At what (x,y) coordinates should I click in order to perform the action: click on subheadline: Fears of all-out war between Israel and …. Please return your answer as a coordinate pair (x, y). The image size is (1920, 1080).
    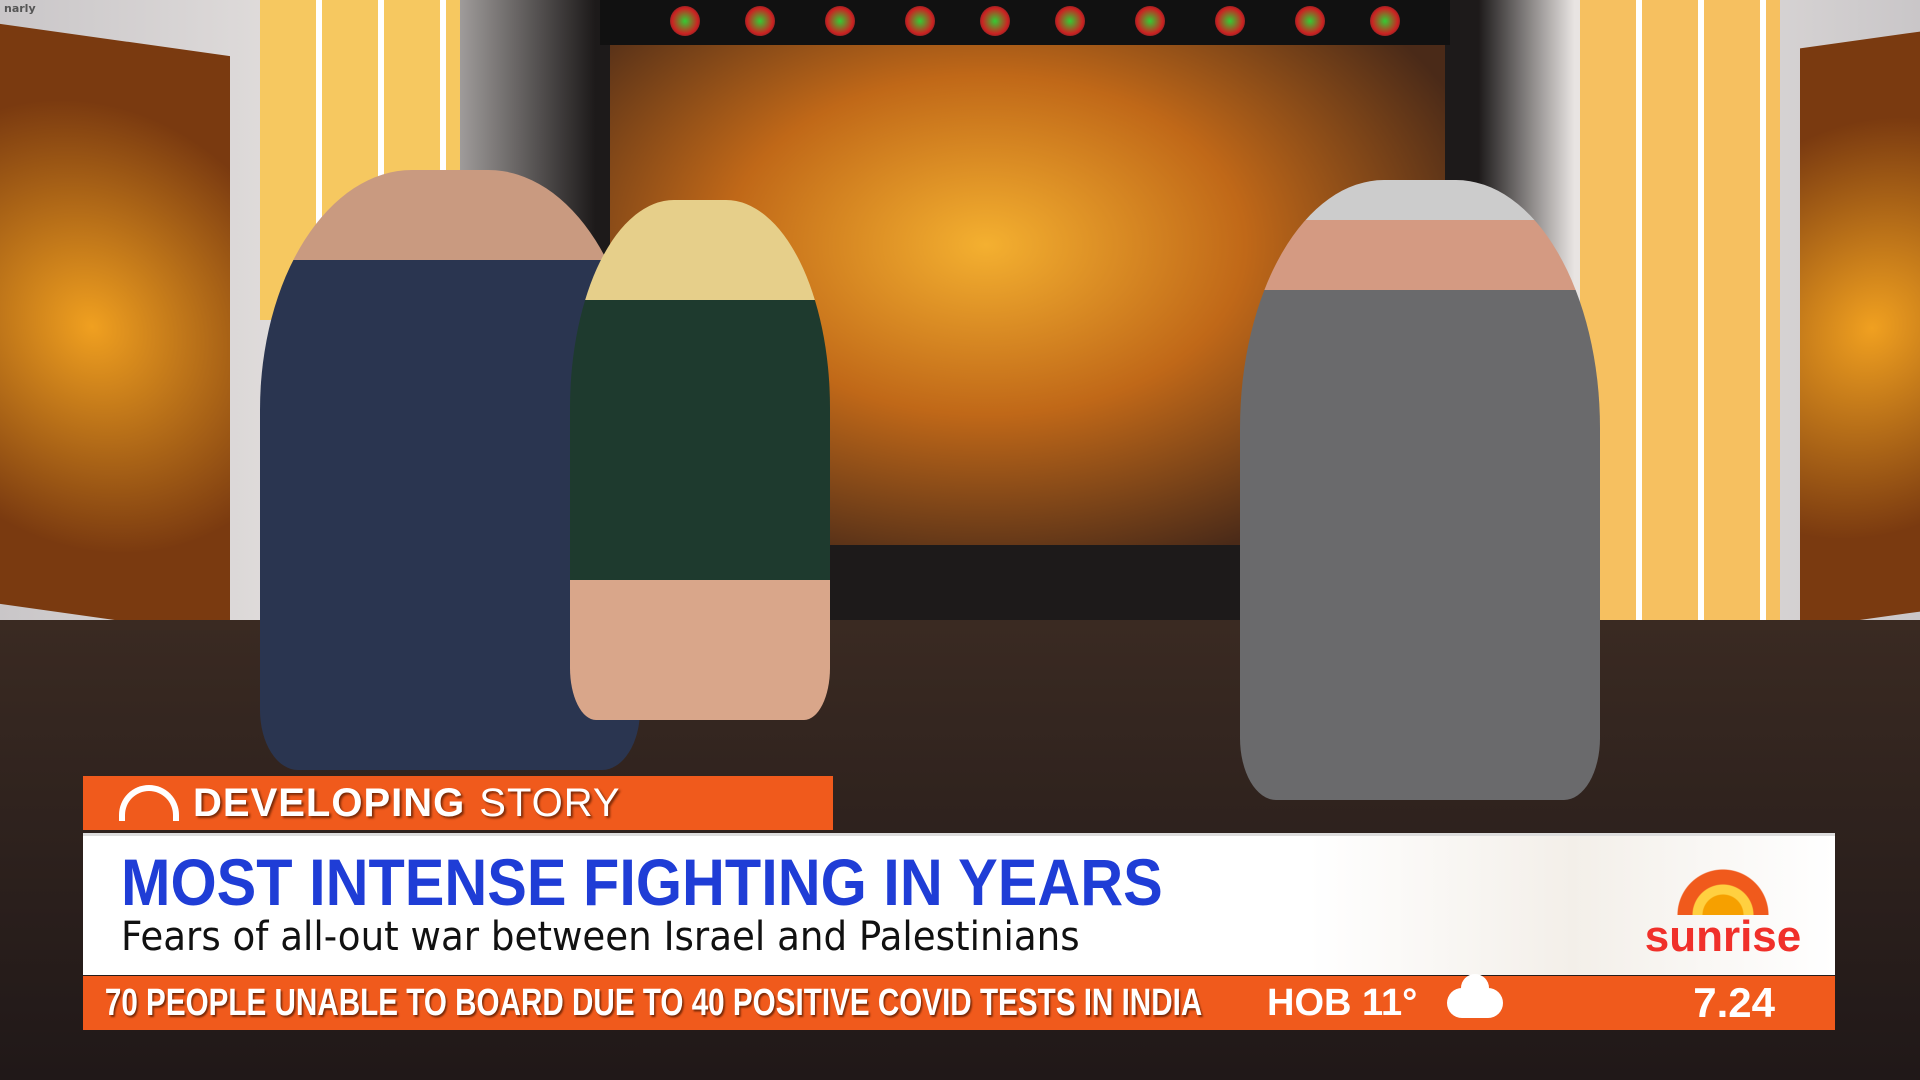
    Looking at the image, I should click on (600, 937).